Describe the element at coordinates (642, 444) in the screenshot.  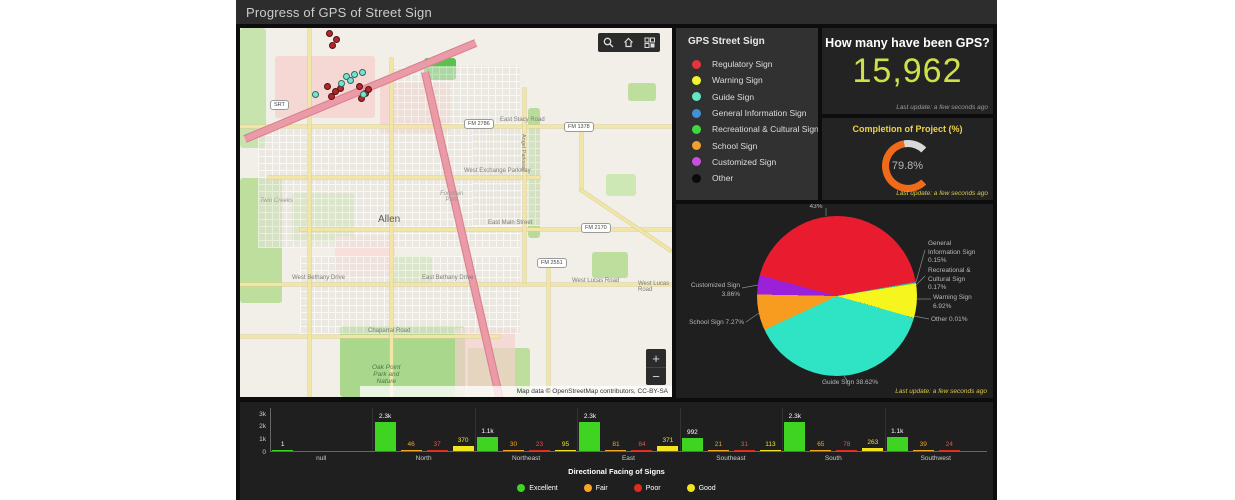
I see `bar-value-label: 84` at that location.